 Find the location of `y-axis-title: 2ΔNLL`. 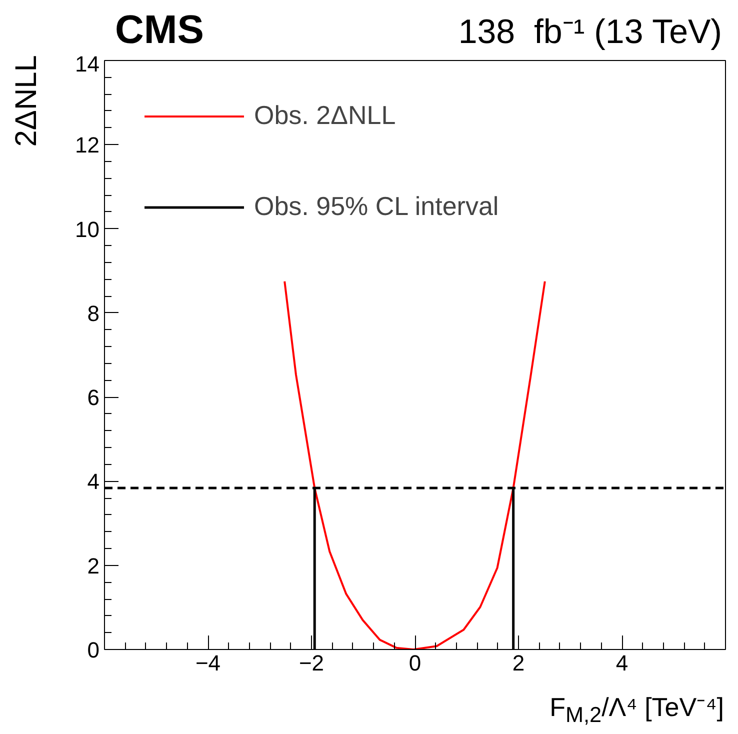

y-axis-title: 2ΔNLL is located at coordinates (26, 101).